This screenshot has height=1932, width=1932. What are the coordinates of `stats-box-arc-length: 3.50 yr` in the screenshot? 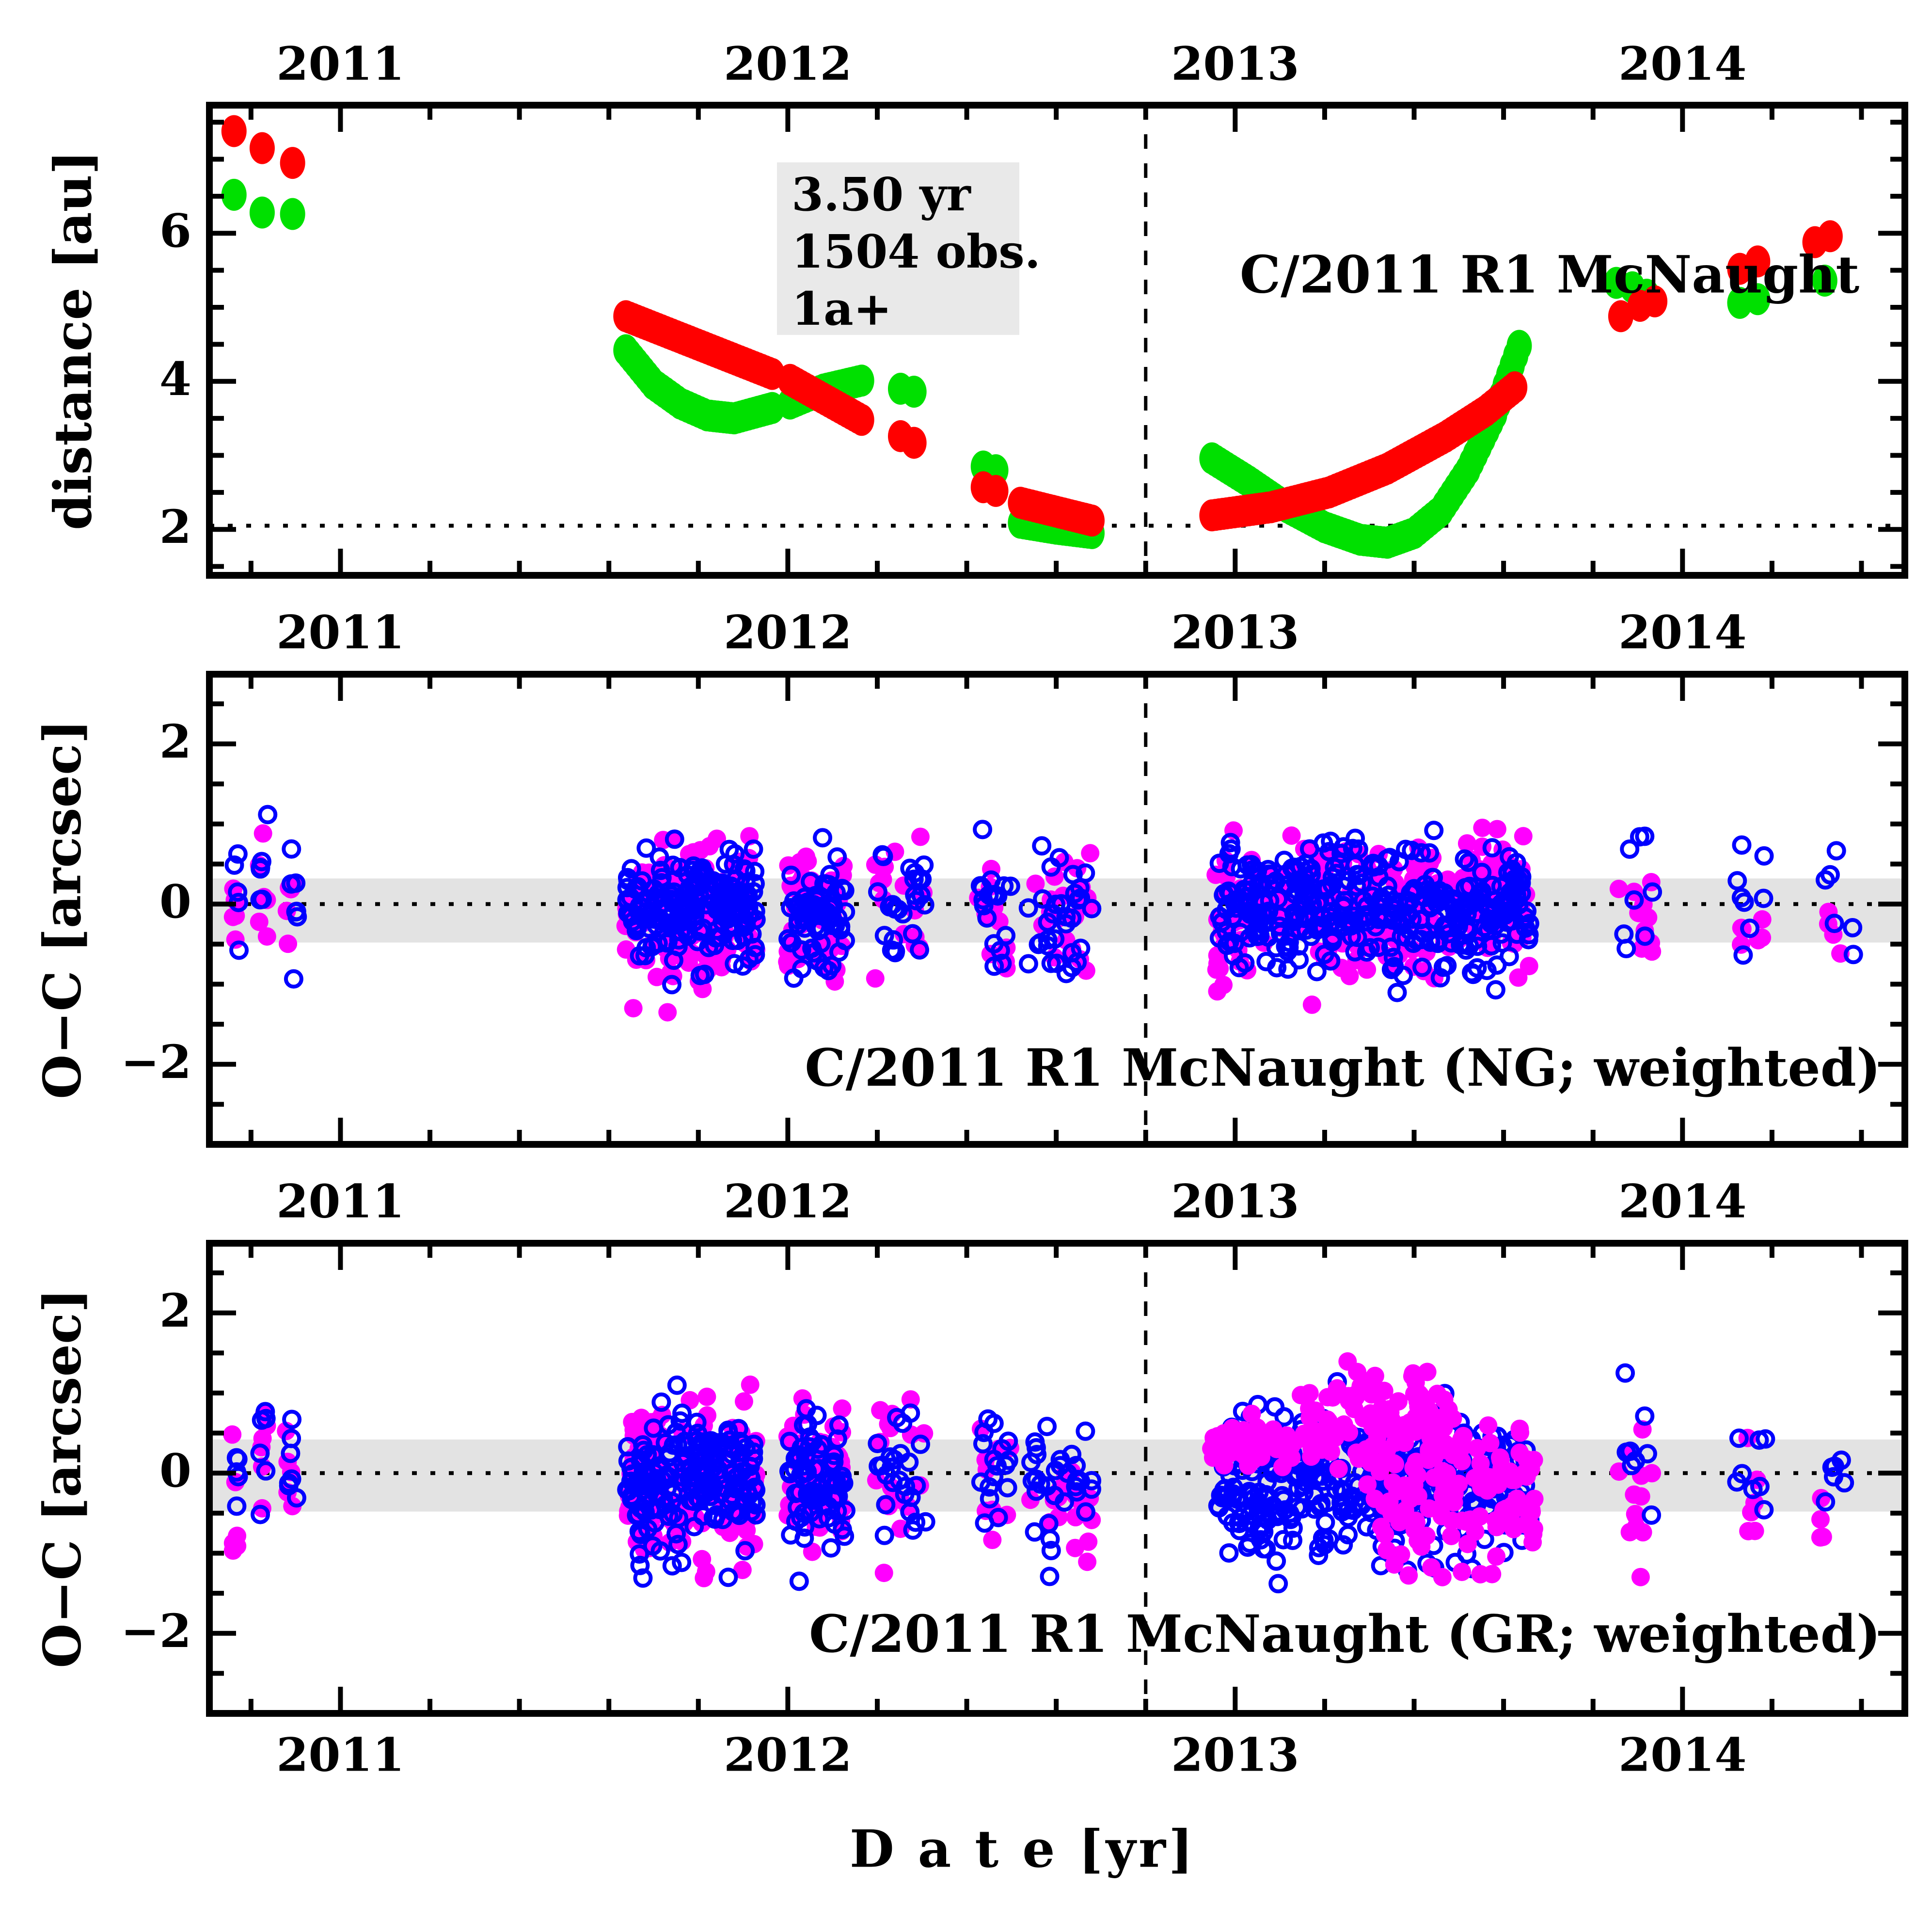 It's located at (881, 195).